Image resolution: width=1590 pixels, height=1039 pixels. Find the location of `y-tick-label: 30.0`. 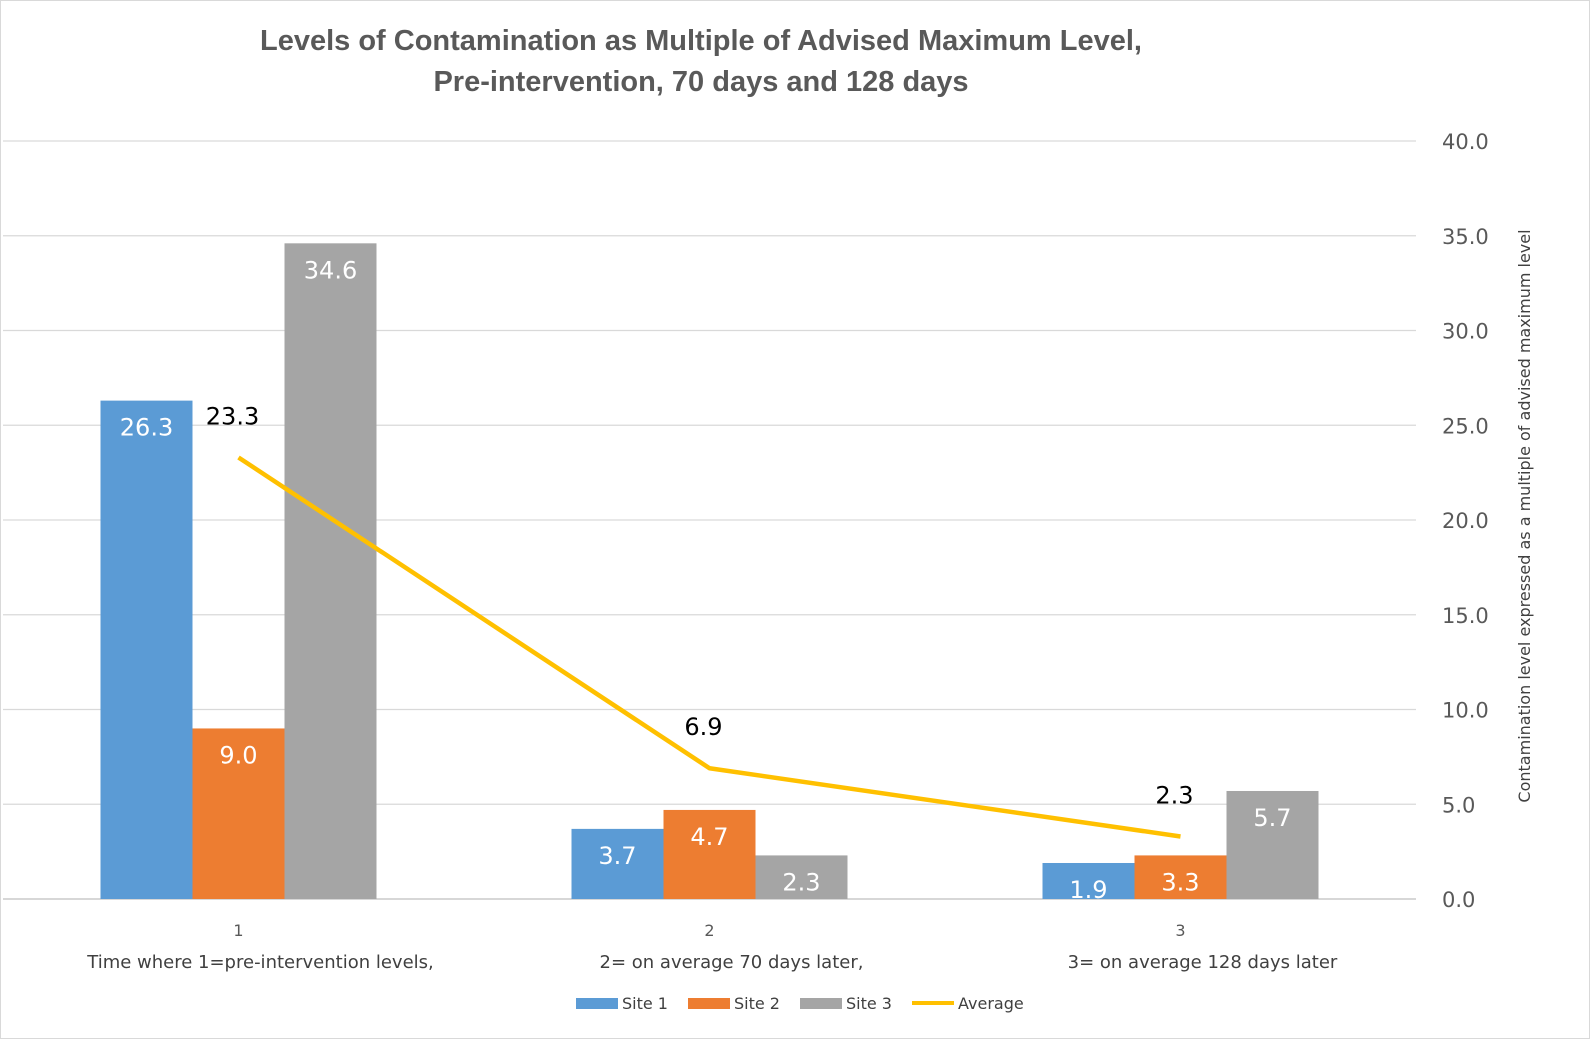

y-tick-label: 30.0 is located at coordinates (1465, 332).